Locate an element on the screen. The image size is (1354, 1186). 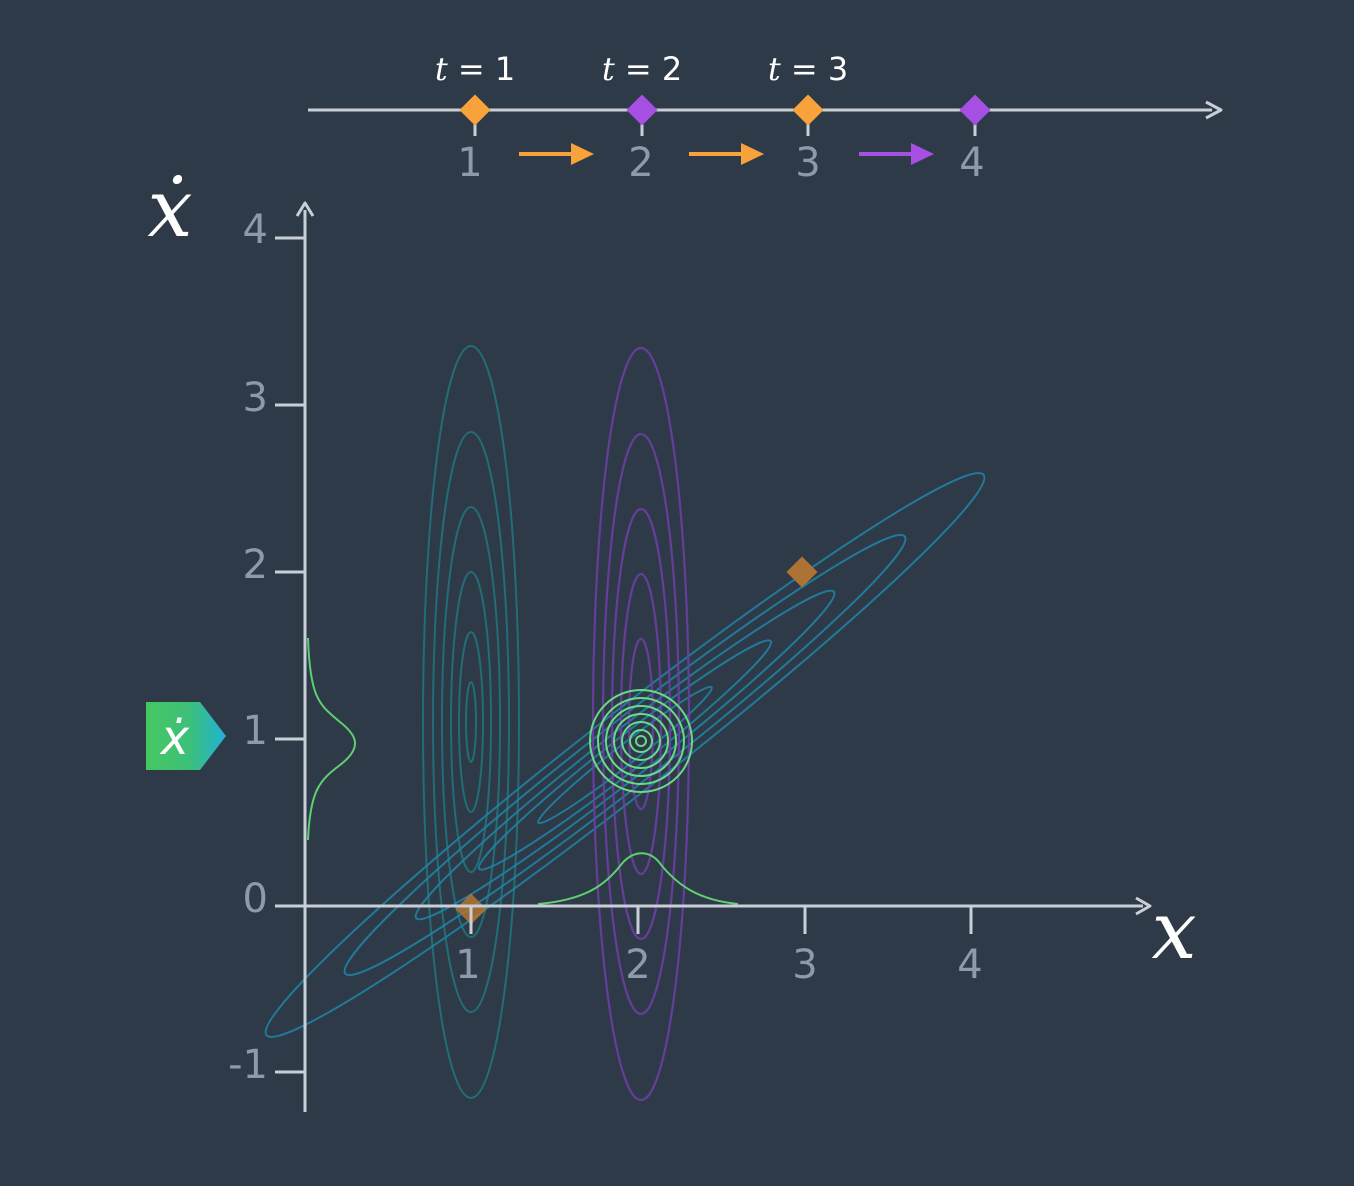
velocity-tag-label: ẋ is located at coordinates (174, 738).